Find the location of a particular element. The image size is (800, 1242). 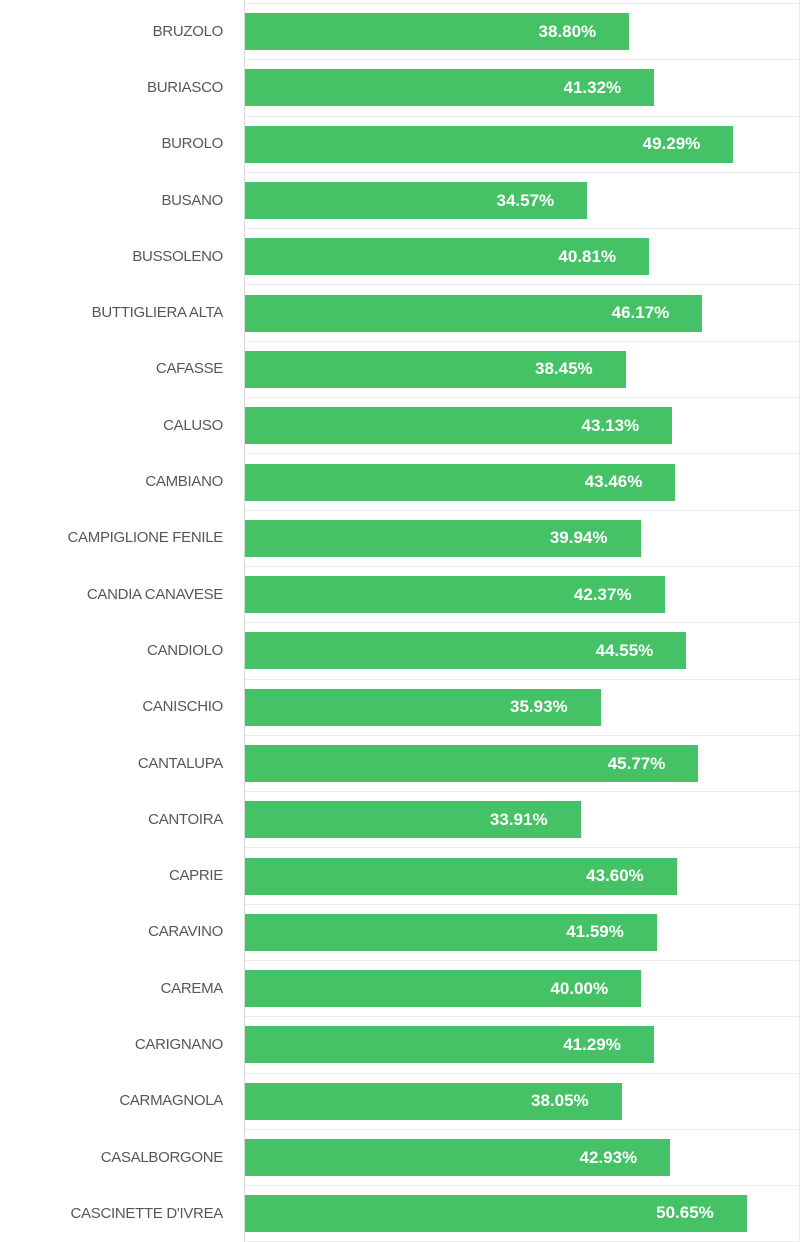

bar: 45.77% is located at coordinates (471, 763).